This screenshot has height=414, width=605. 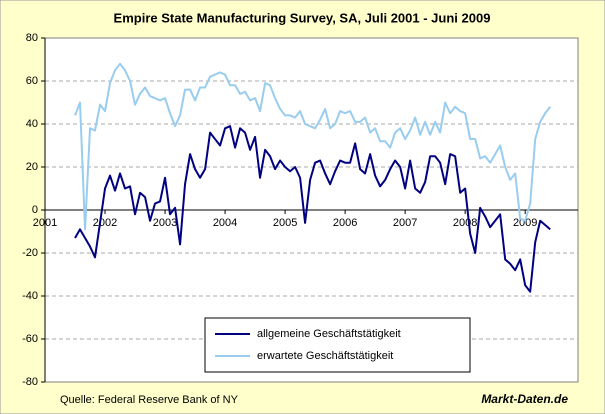 I want to click on x-tick-label: 2004, so click(x=225, y=223).